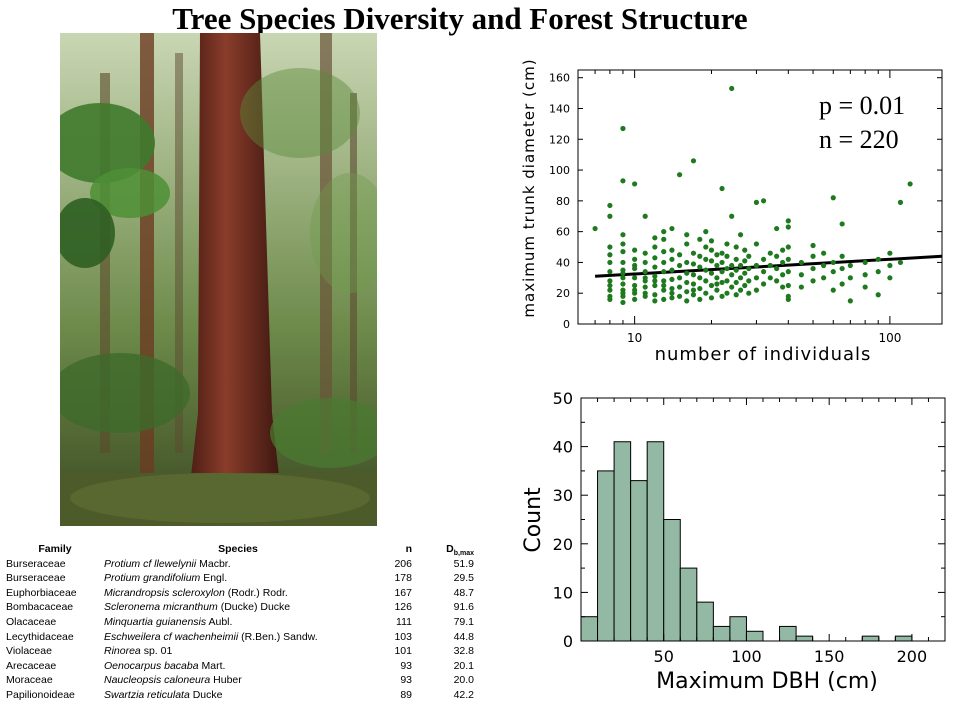 The image size is (960, 720). Describe the element at coordinates (122, 651) in the screenshot. I see `species-name: Rinorea` at that location.